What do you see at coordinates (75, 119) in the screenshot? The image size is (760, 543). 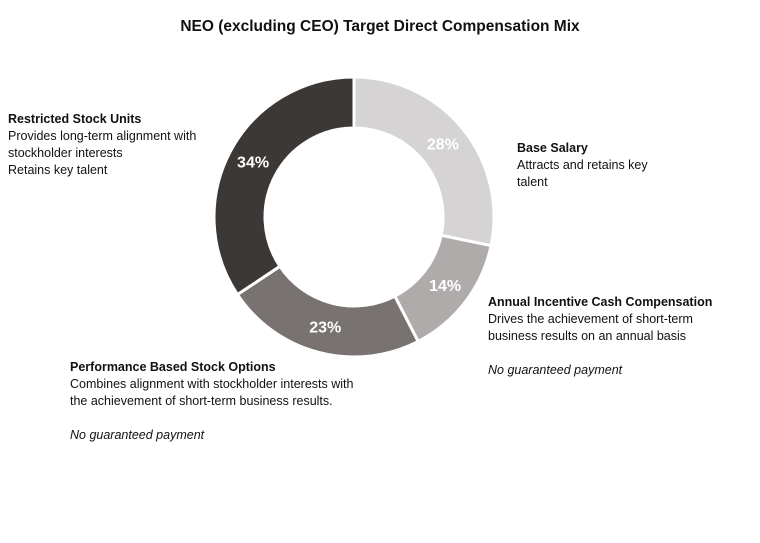 I see `annotation-title: Restricted Stock Units` at bounding box center [75, 119].